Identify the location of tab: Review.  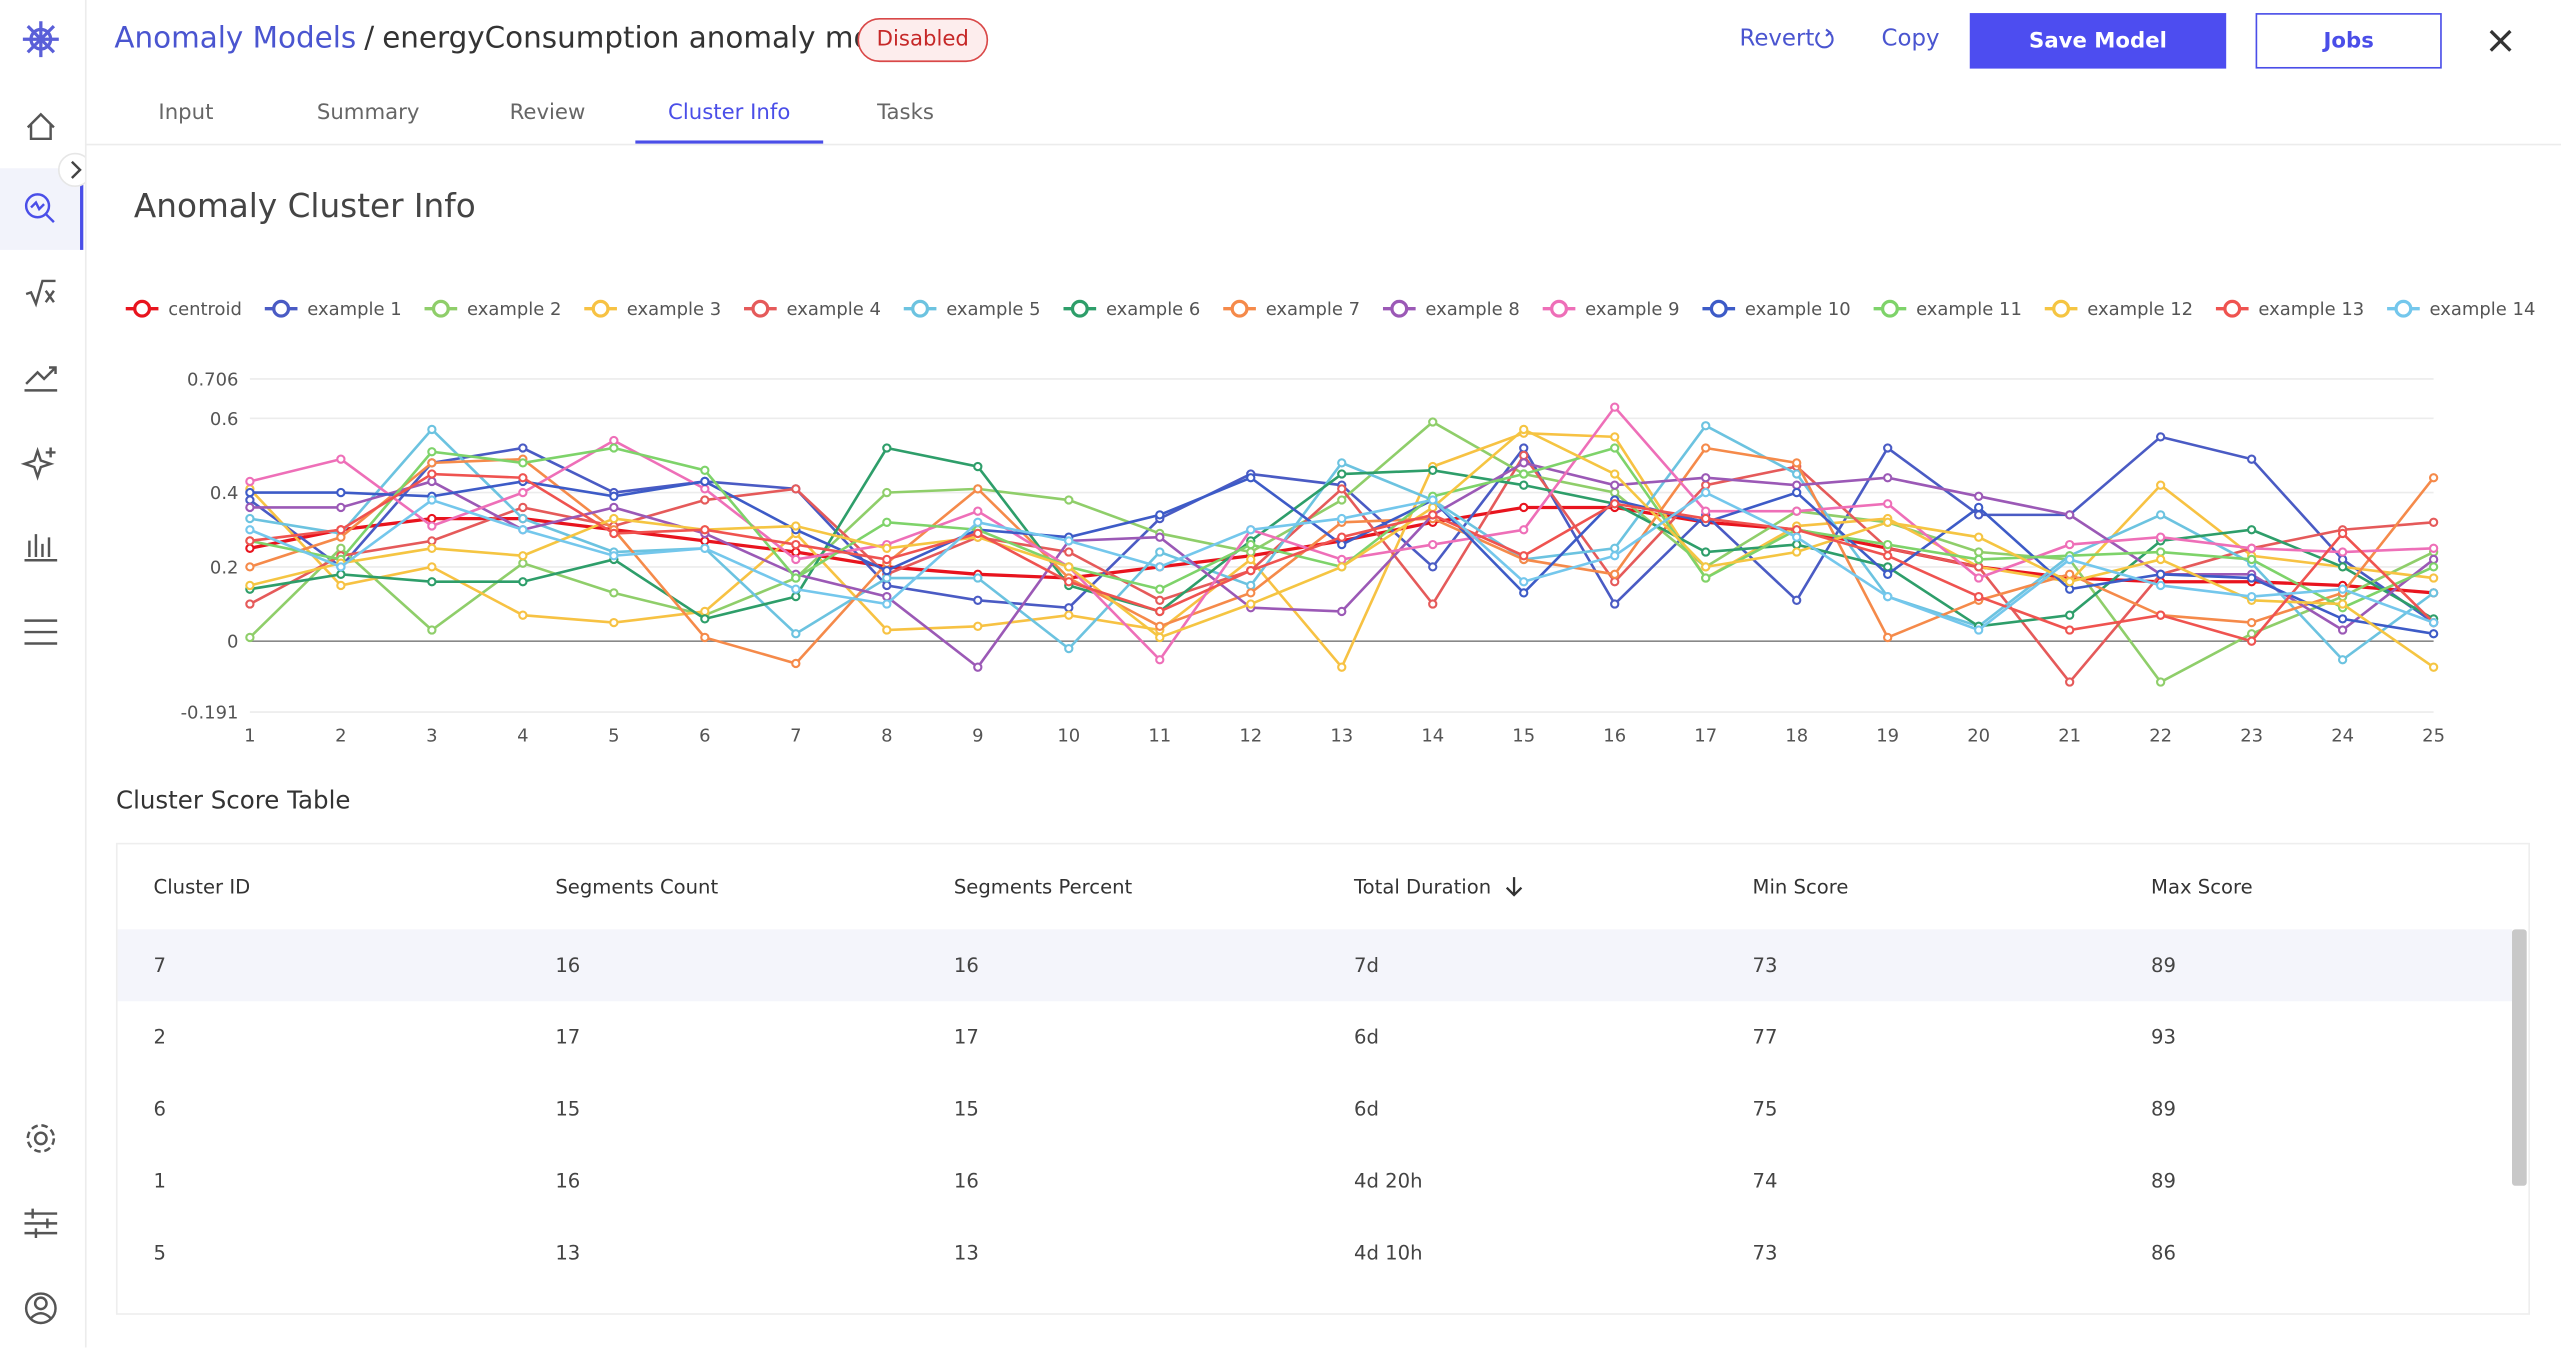
(547, 113).